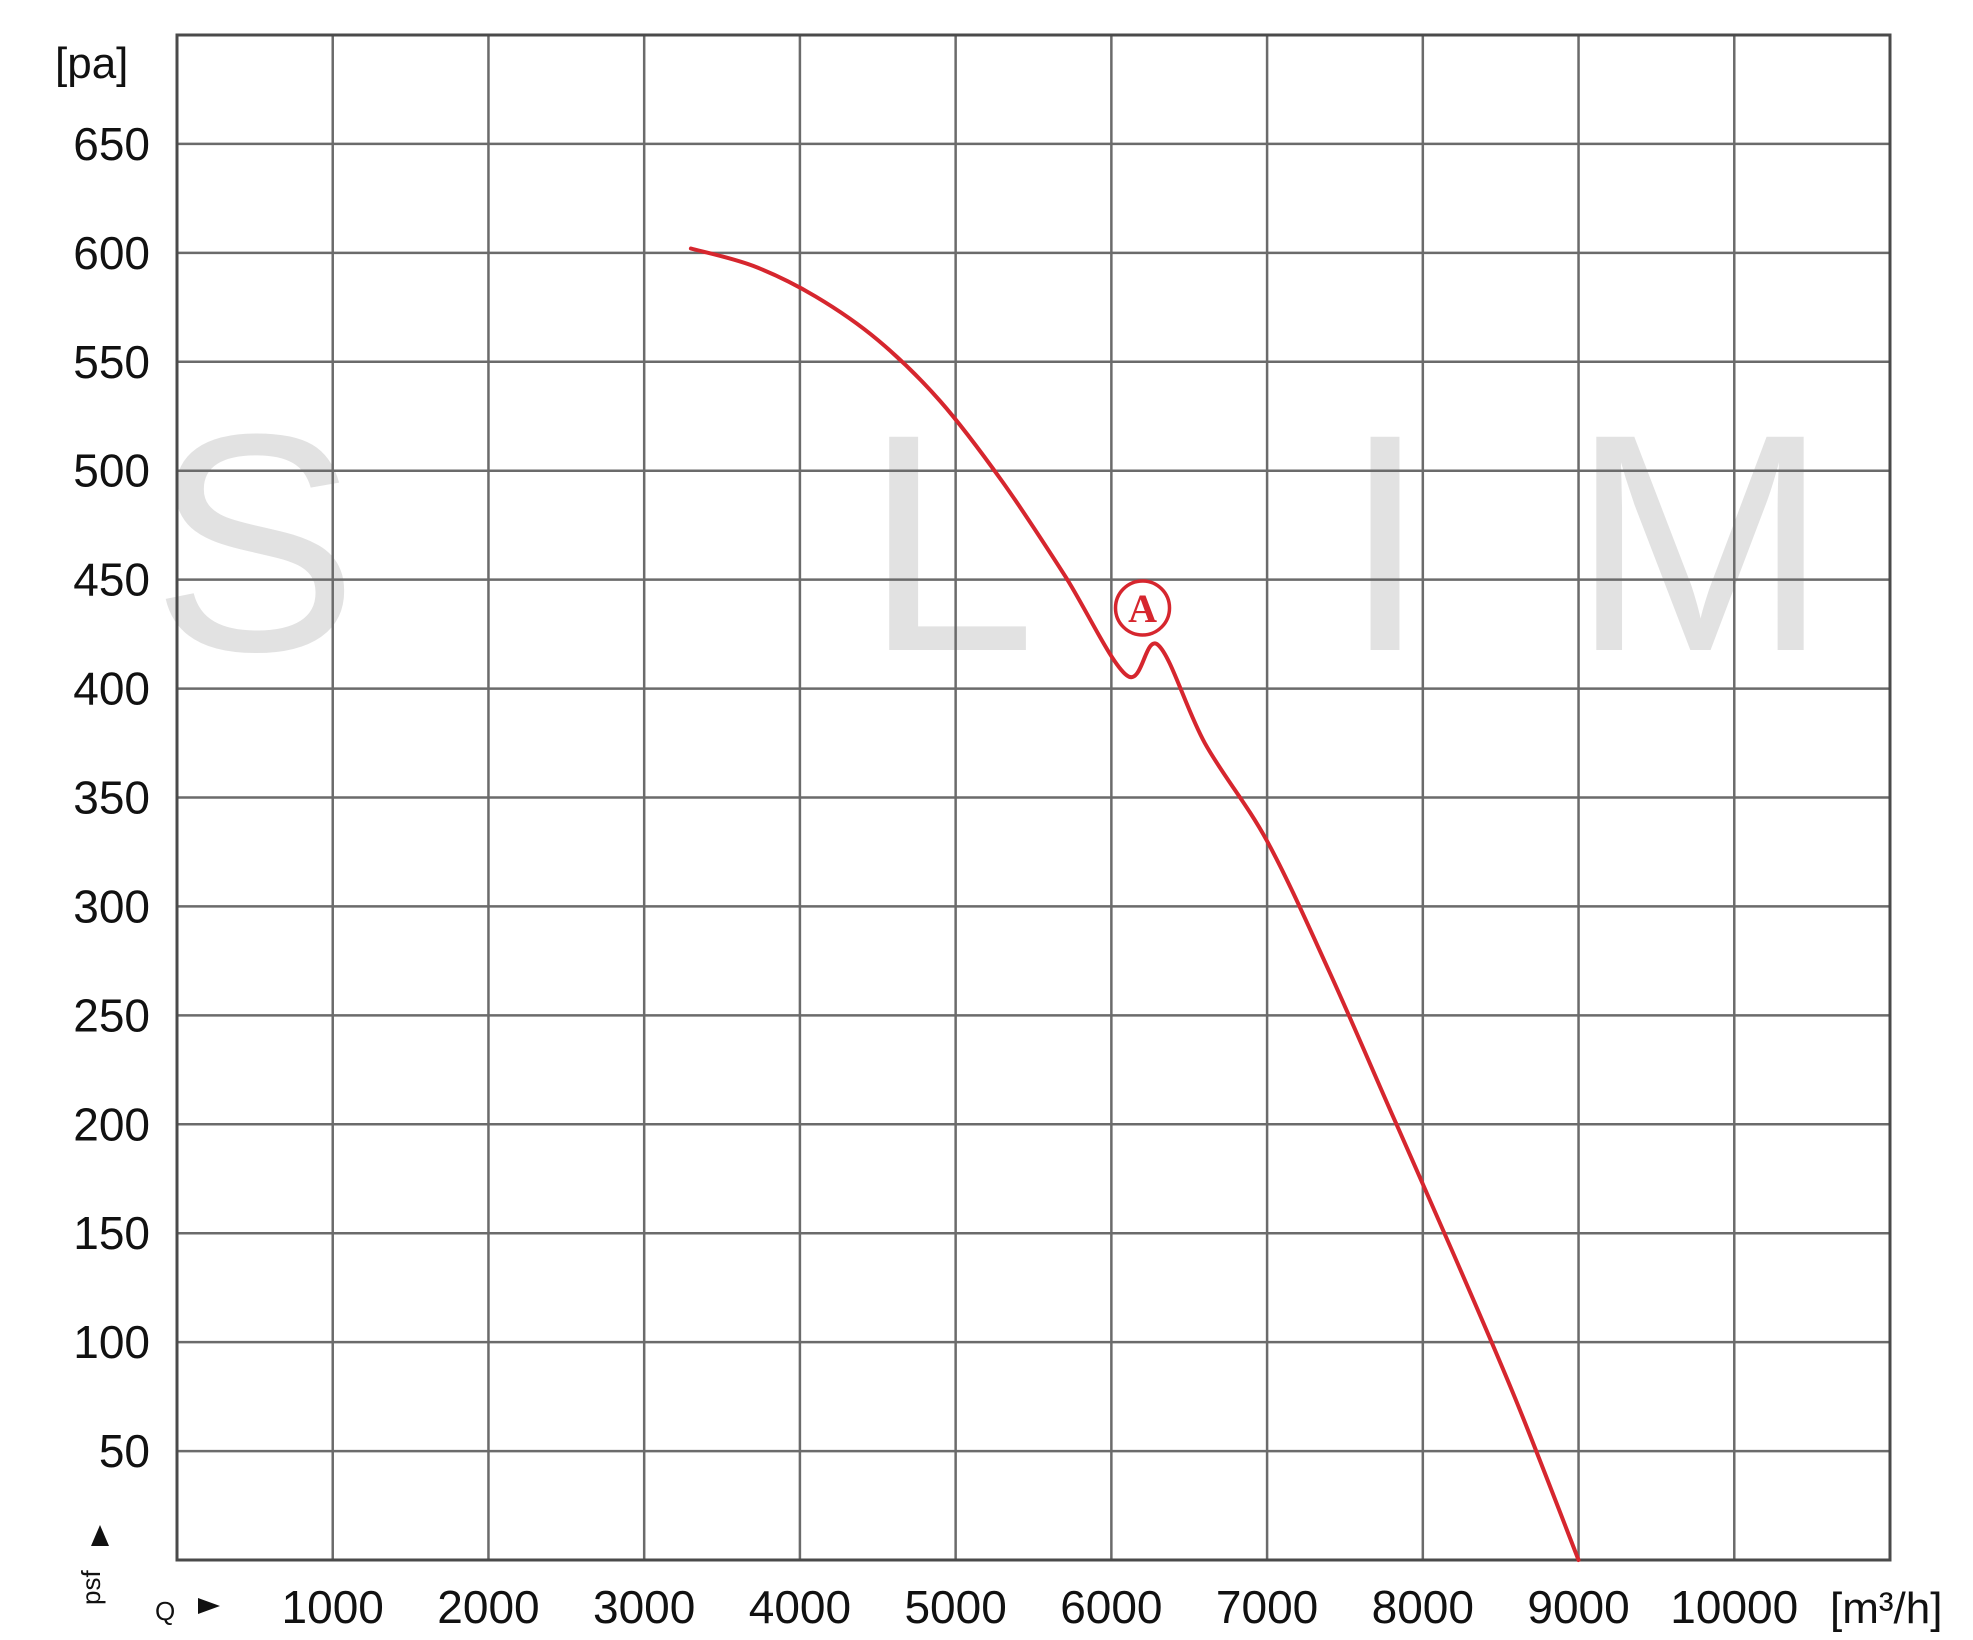 Image resolution: width=1973 pixels, height=1640 pixels. What do you see at coordinates (111, 1342) in the screenshot?
I see `y-tick-label: 100` at bounding box center [111, 1342].